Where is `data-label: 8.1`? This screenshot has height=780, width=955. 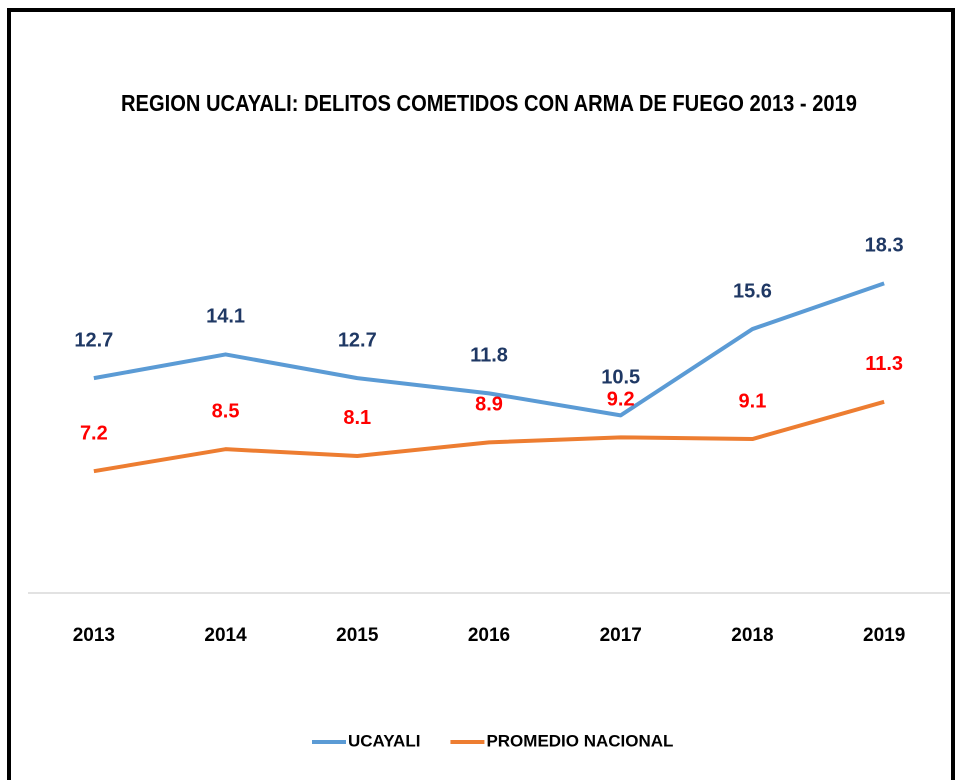 data-label: 8.1 is located at coordinates (357, 418).